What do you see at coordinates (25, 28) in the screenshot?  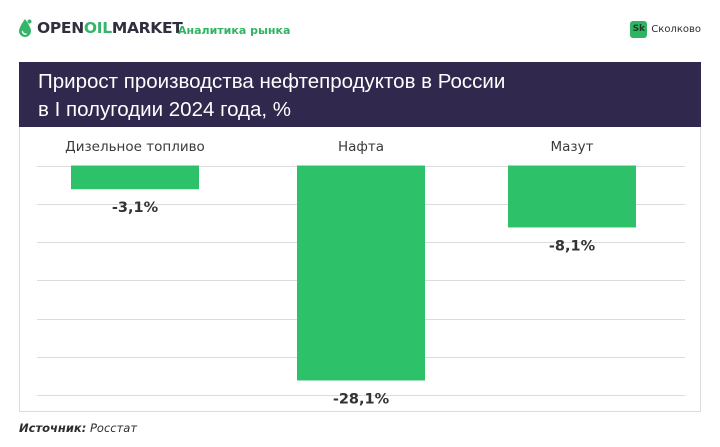 I see `oil-drop-icon` at bounding box center [25, 28].